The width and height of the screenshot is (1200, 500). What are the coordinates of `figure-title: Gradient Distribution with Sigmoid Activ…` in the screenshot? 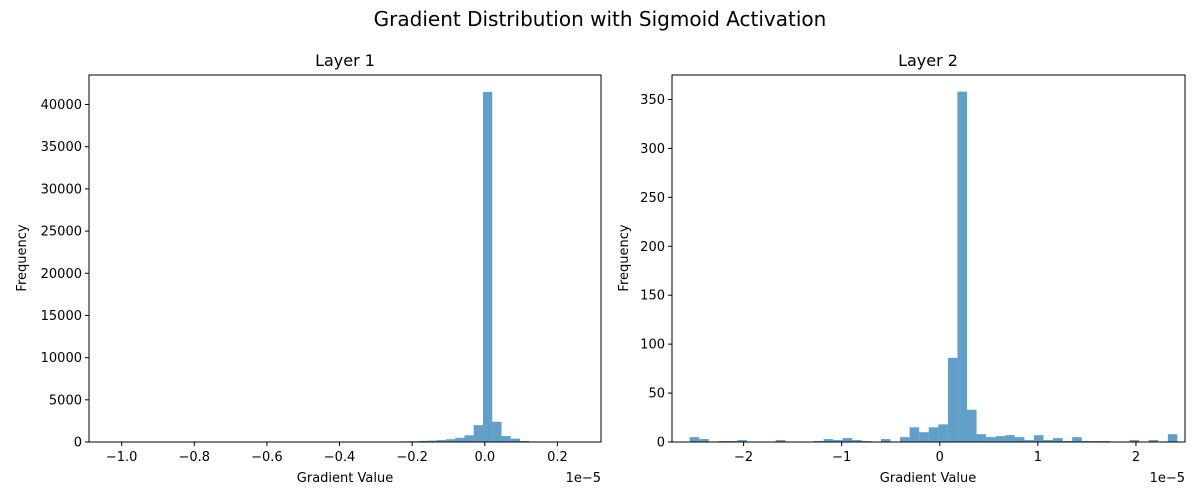 It's located at (600, 19).